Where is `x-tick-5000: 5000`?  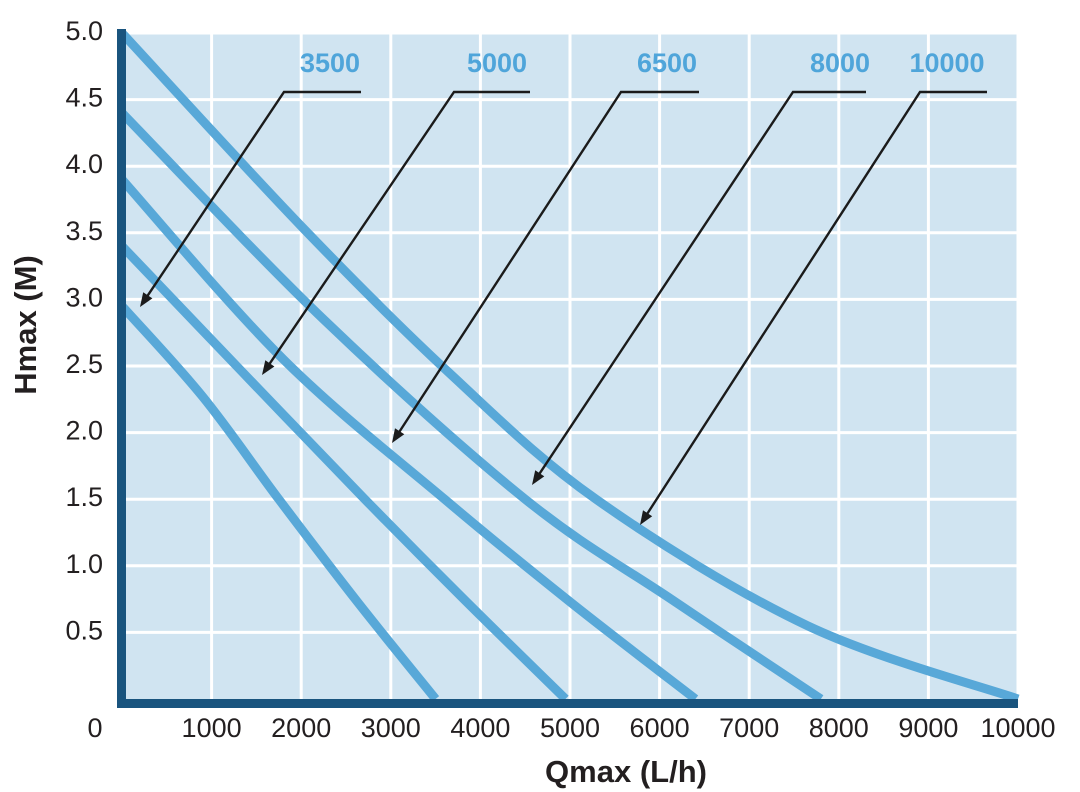 x-tick-5000: 5000 is located at coordinates (570, 728).